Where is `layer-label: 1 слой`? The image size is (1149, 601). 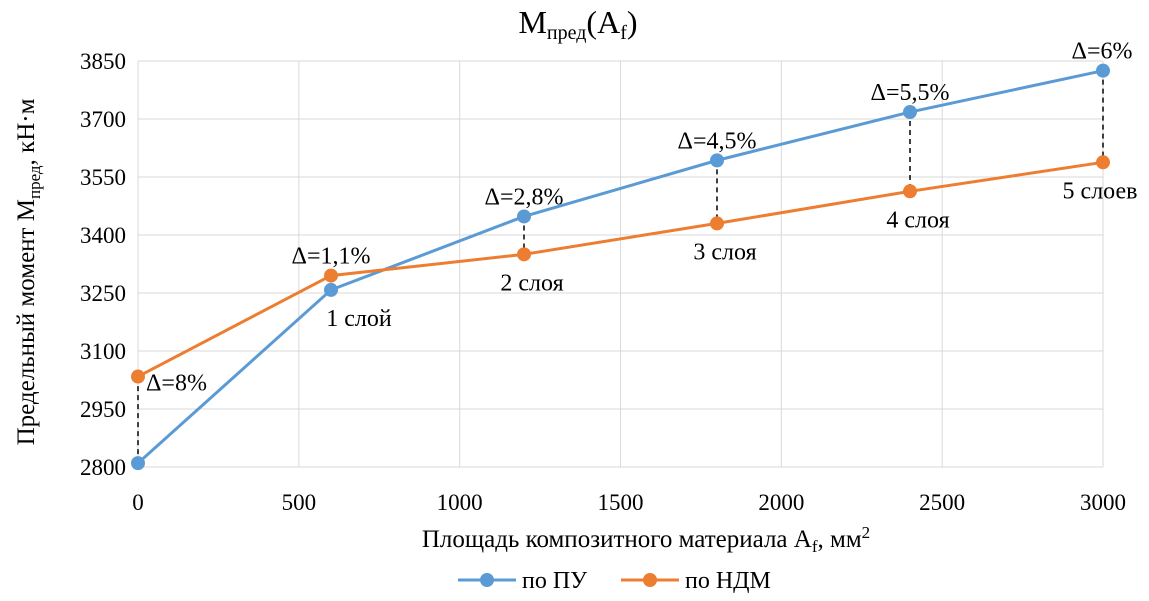
layer-label: 1 слой is located at coordinates (359, 319).